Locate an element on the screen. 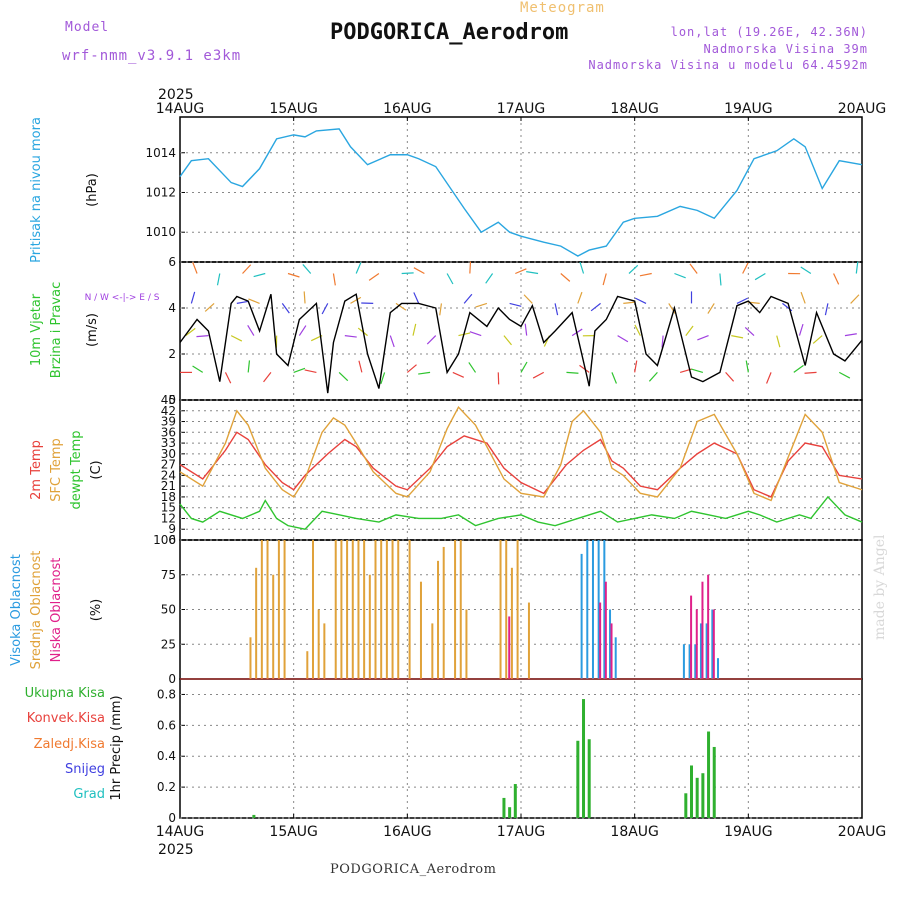  year-bottom: 2025 is located at coordinates (176, 850).